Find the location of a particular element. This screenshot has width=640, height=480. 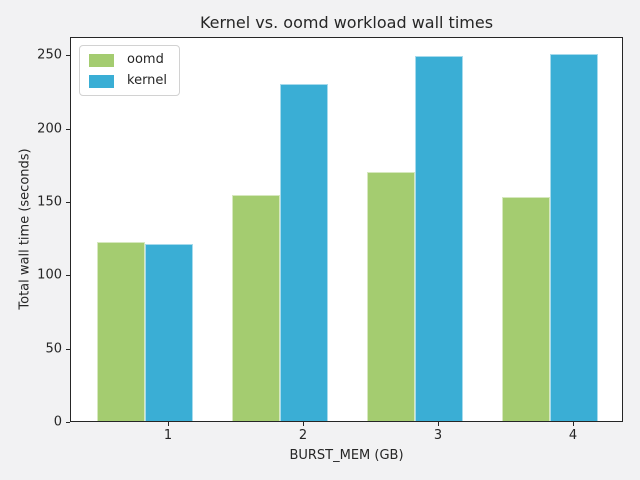

y-axis-label-text: Total wall time (seconds) is located at coordinates (25, 229).